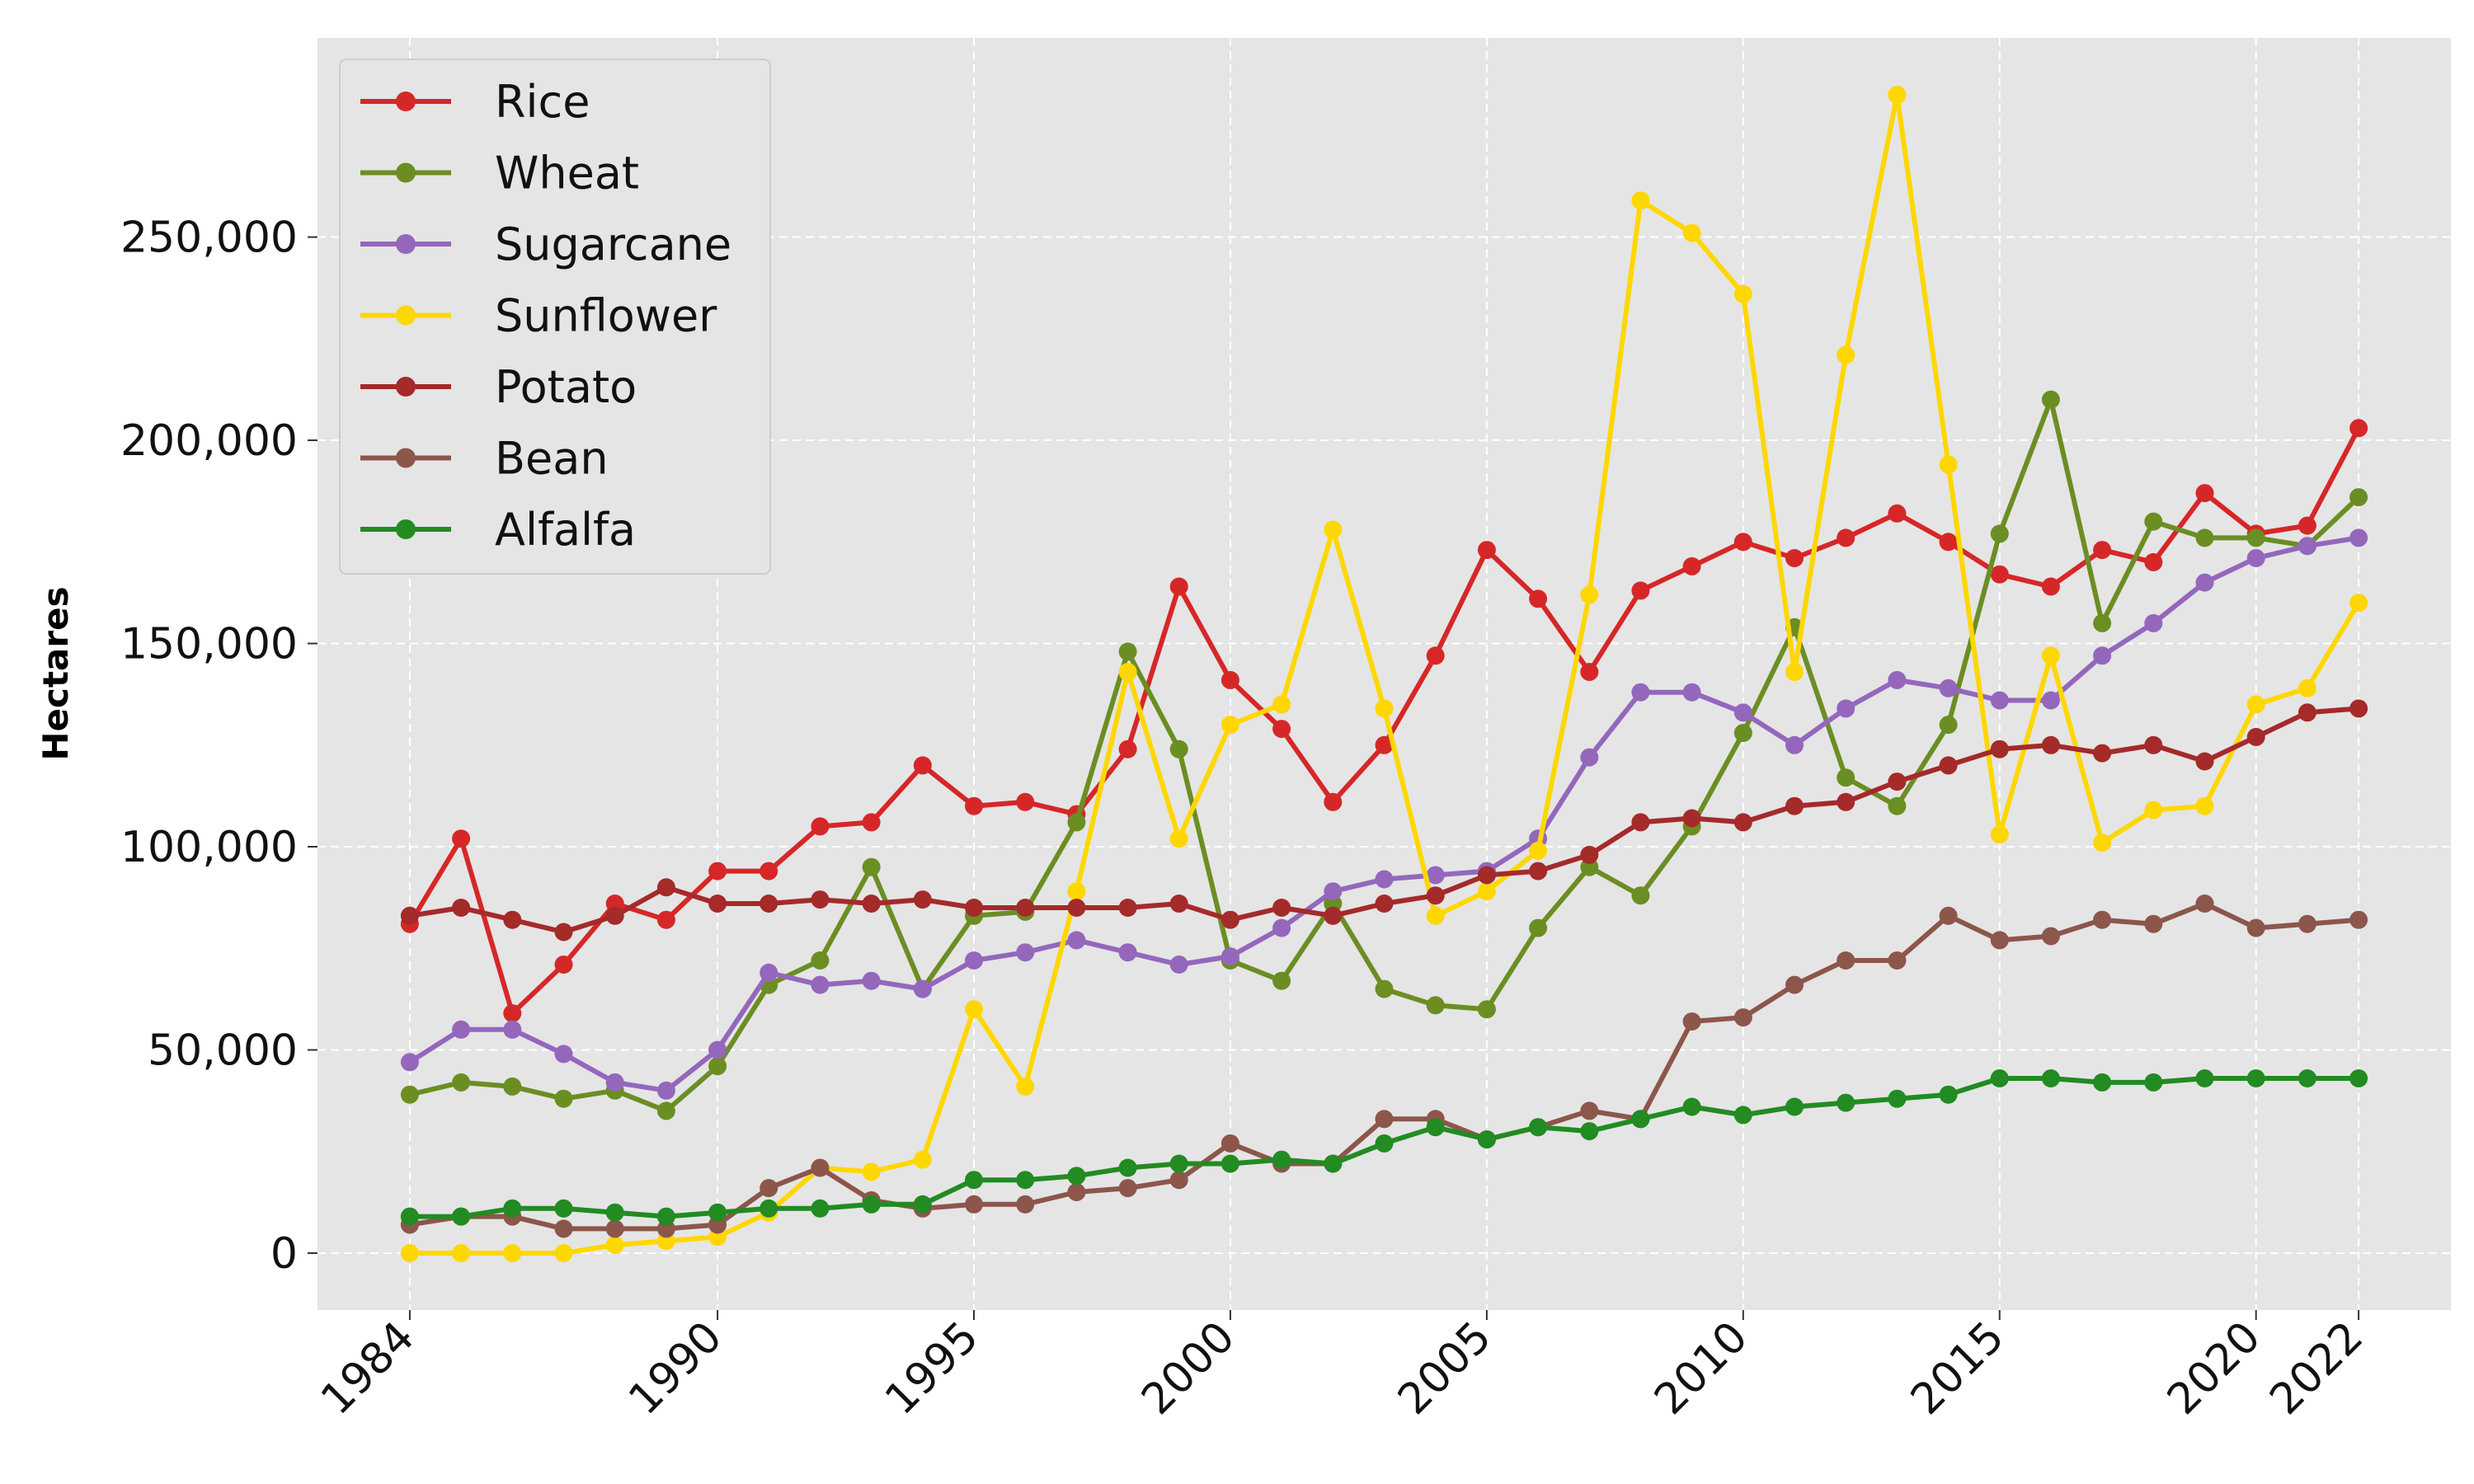  I want to click on legend-label-potato: Potato, so click(566, 387).